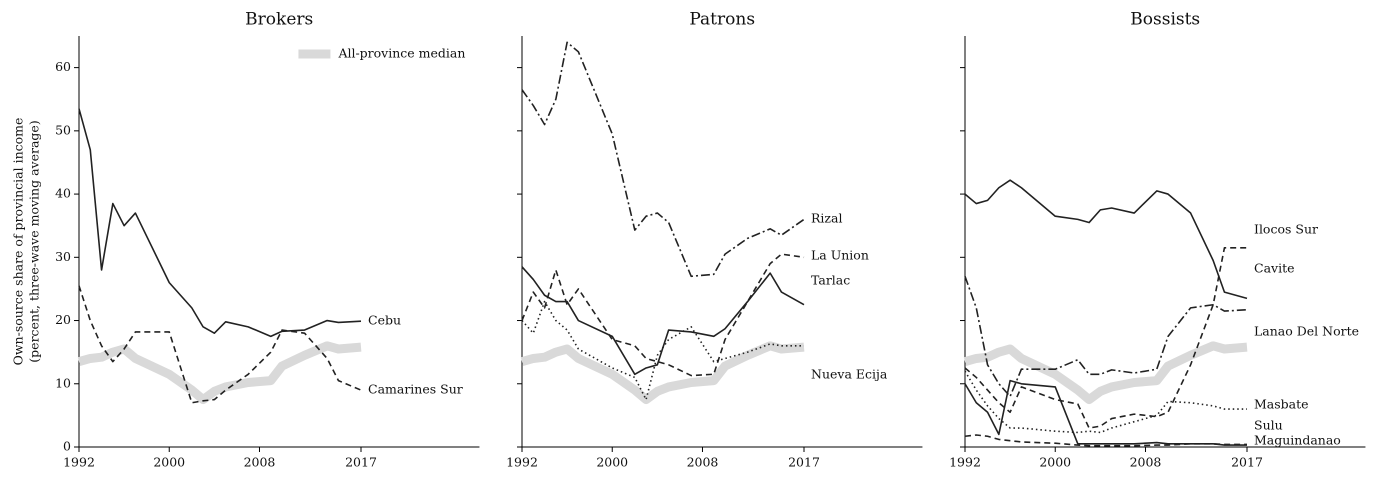  Describe the element at coordinates (722, 20) in the screenshot. I see `panel-title: Patrons` at that location.